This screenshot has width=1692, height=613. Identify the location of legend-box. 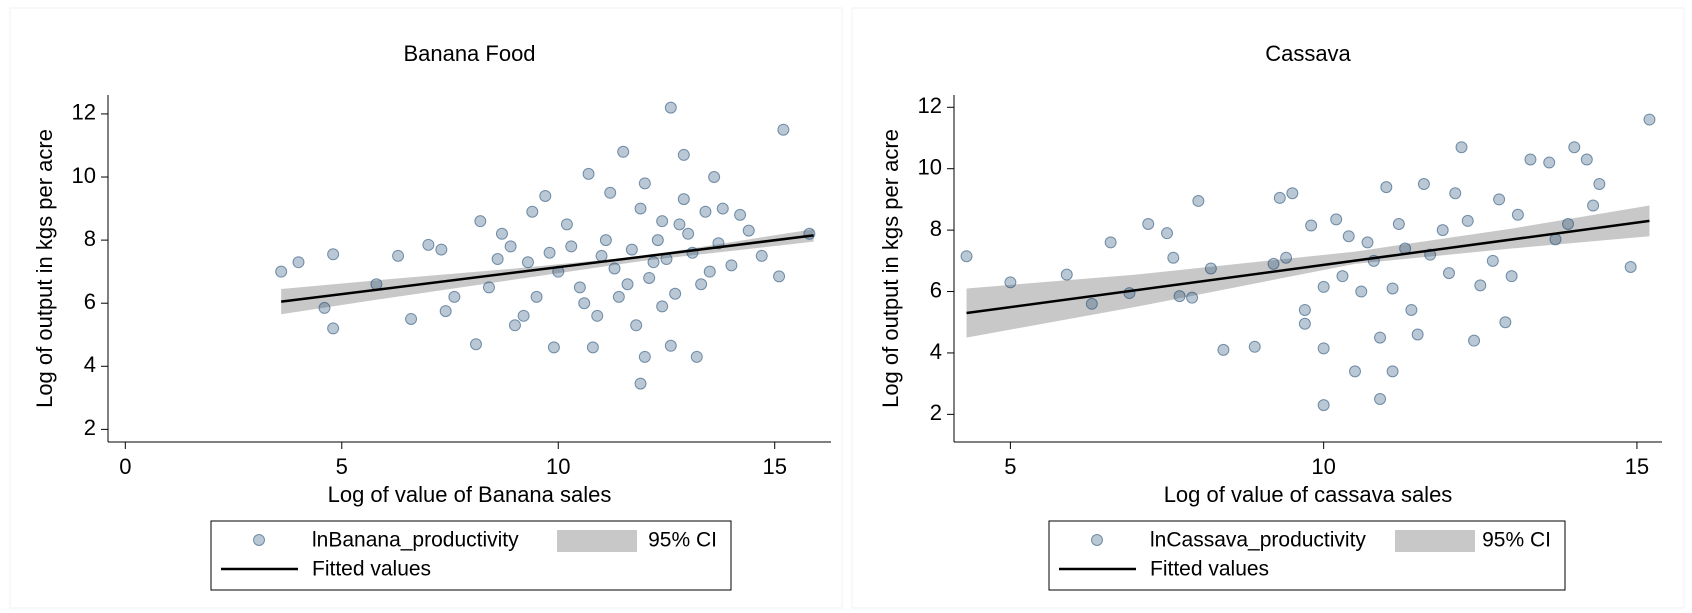
(1307, 555).